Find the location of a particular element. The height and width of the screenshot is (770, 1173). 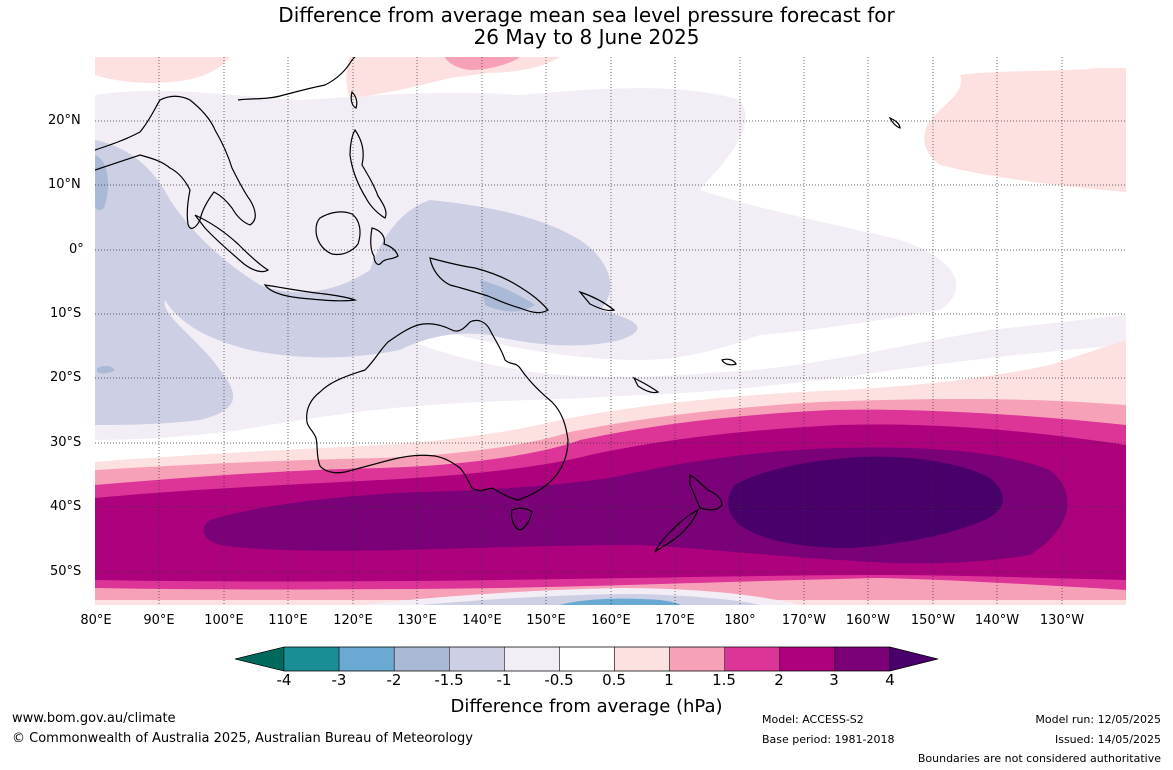

colorbar-tick-minus4: -4 is located at coordinates (284, 680).